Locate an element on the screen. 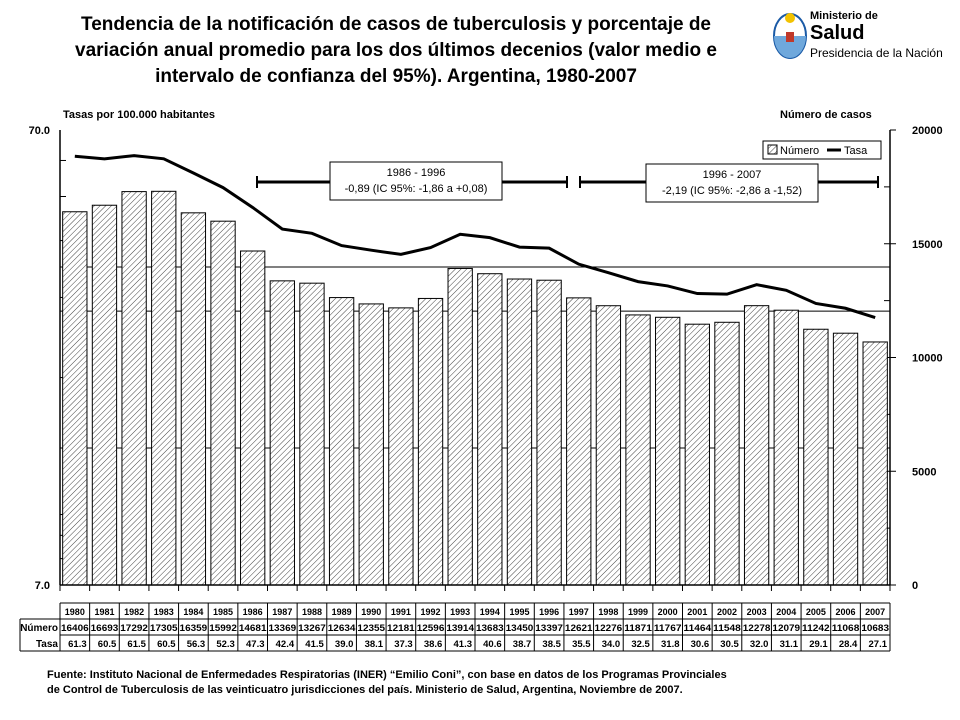 This screenshot has width=960, height=720. legend: Número Tasa is located at coordinates (822, 150).